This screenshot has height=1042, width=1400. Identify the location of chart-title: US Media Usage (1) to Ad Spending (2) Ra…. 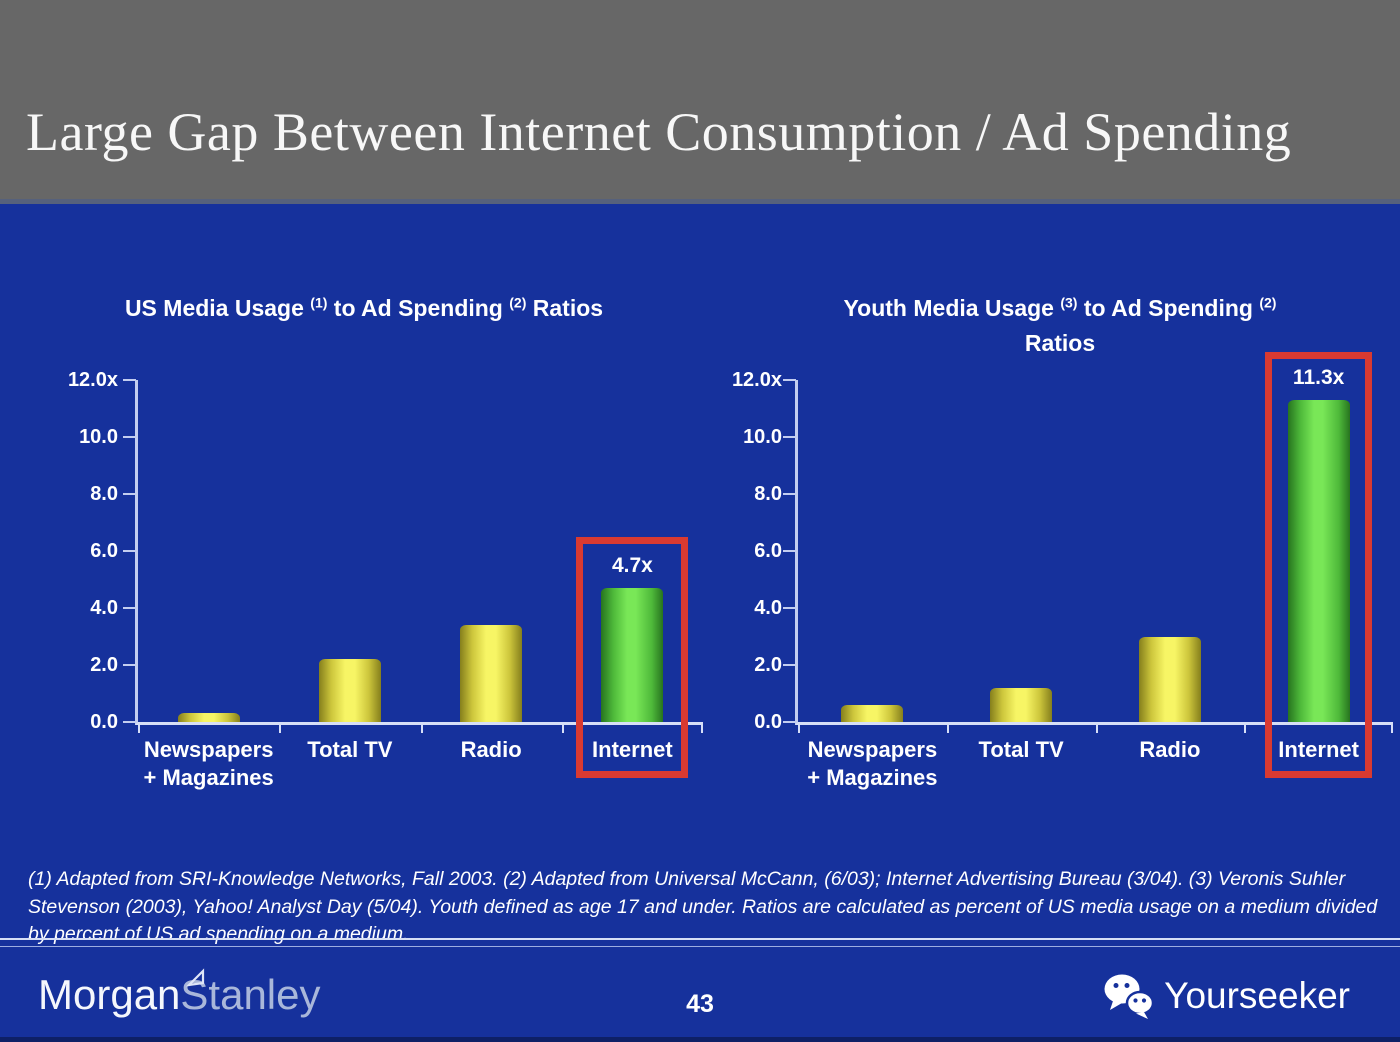
(364, 307).